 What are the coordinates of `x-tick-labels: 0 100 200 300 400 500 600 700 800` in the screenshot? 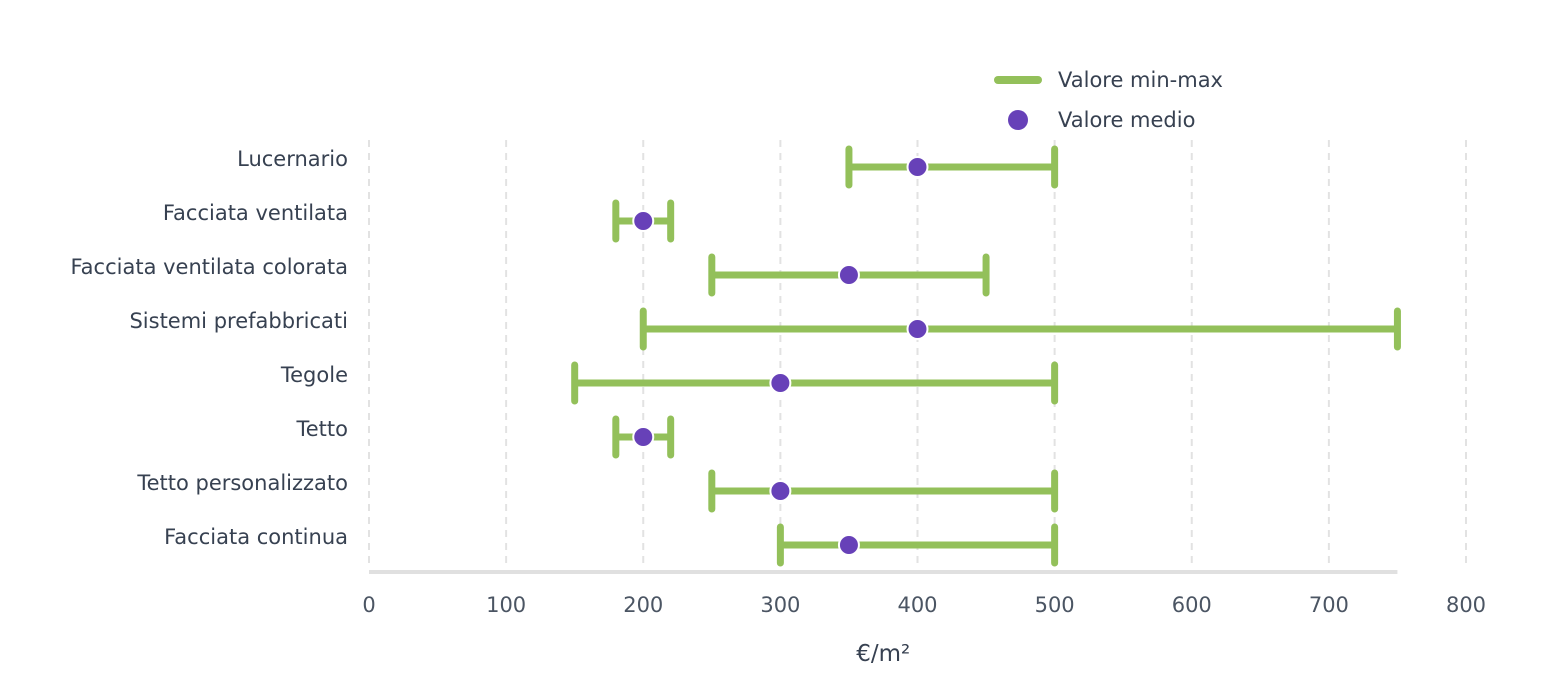 It's located at (924, 605).